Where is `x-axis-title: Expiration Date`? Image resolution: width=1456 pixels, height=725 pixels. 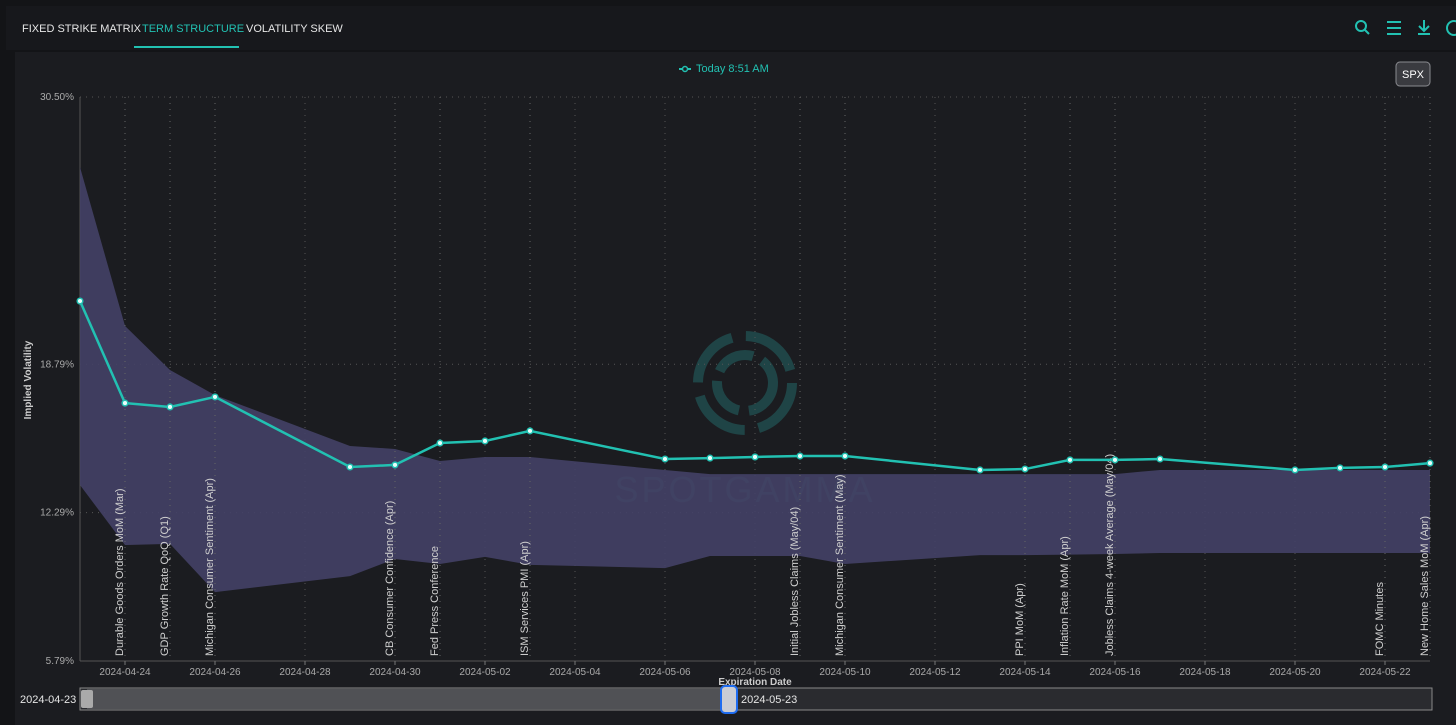 x-axis-title: Expiration Date is located at coordinates (755, 682).